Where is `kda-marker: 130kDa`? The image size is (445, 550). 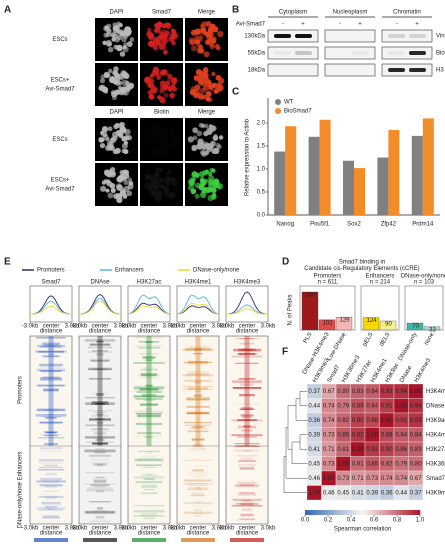 kda-marker: 130kDa is located at coordinates (254, 37).